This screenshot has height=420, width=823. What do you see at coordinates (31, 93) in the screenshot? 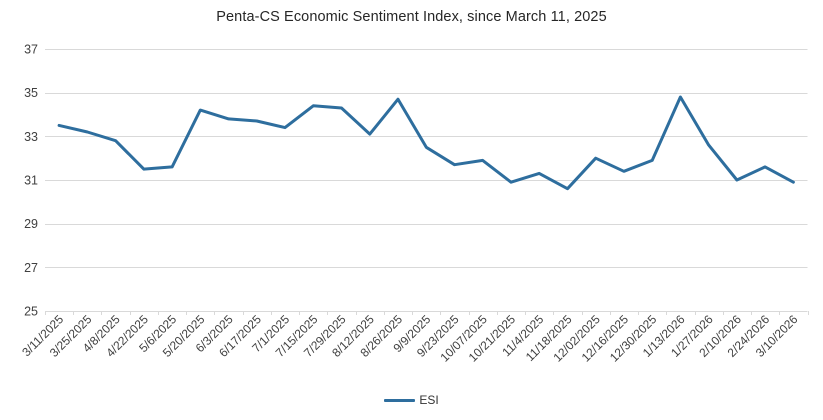
I see `y-axis-label-35: 35` at bounding box center [31, 93].